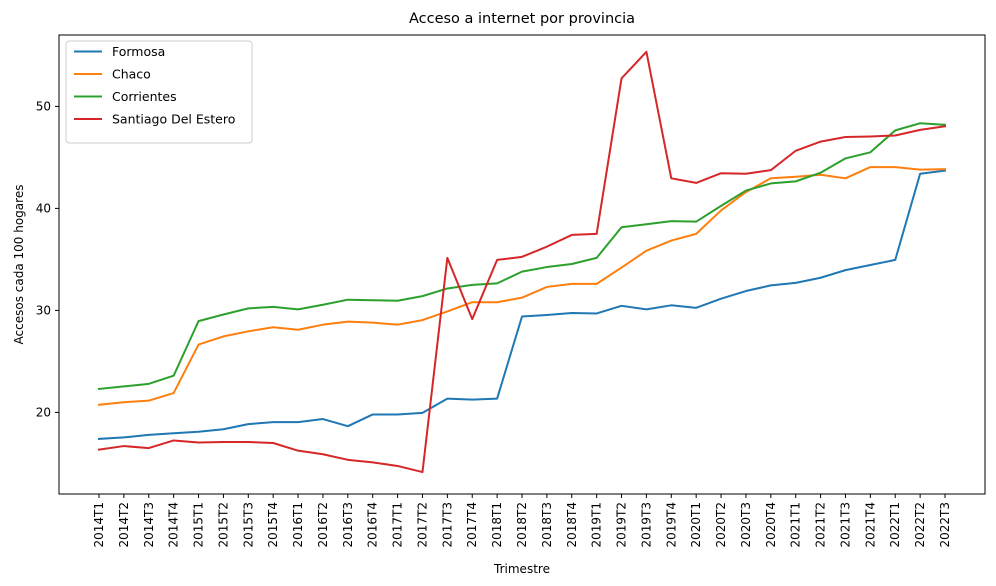 This screenshot has width=996, height=586. What do you see at coordinates (696, 525) in the screenshot?
I see `x-tick-label: 2020T1` at bounding box center [696, 525].